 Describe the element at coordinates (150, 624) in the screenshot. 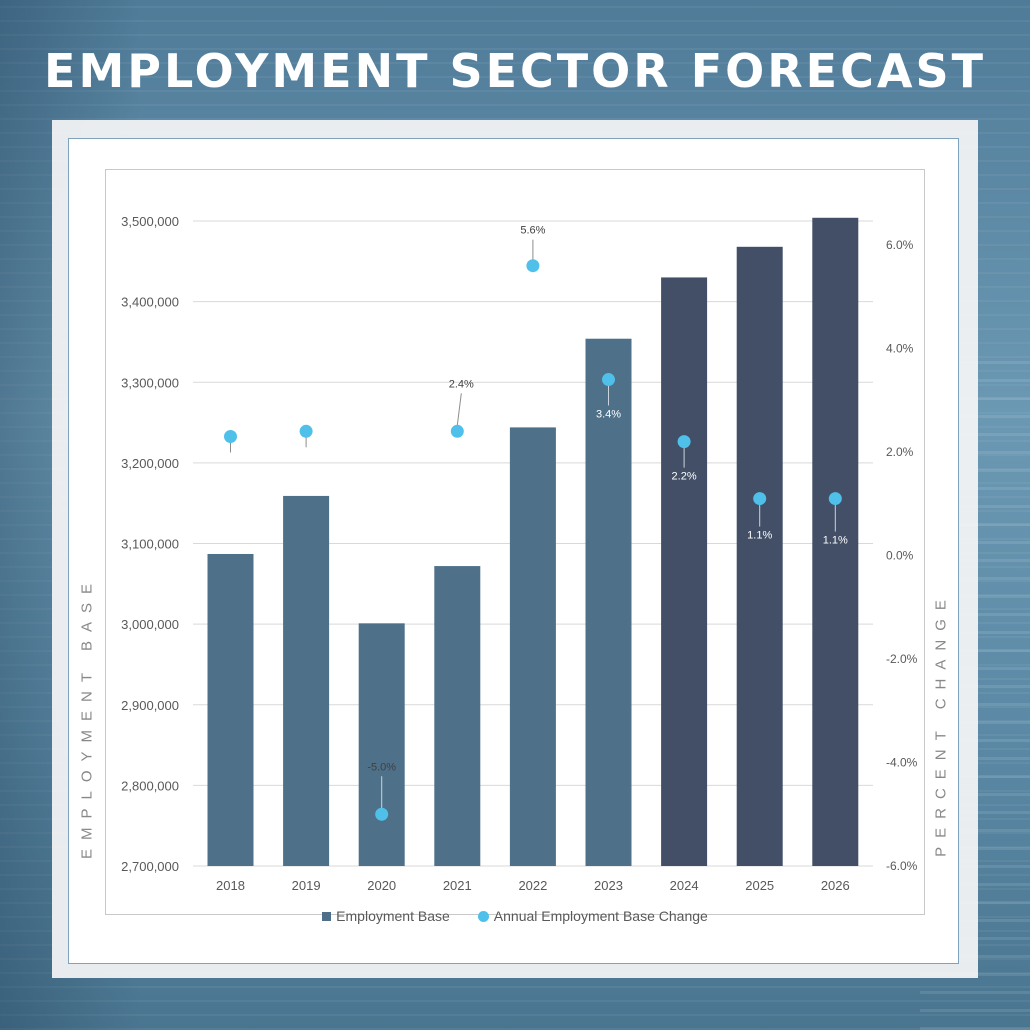

I see `y-left-tick-label: 3,000,000` at that location.